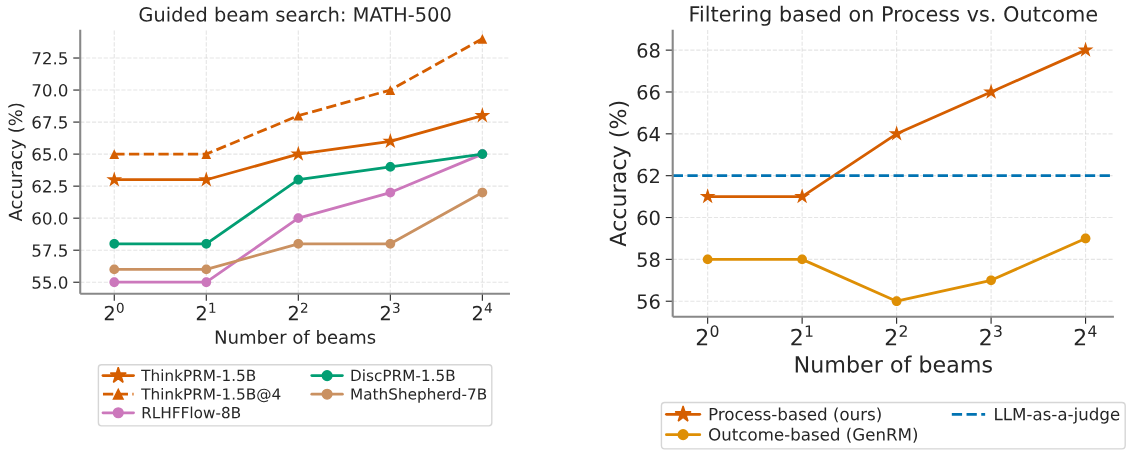 This screenshot has height=459, width=1146. What do you see at coordinates (894, 15) in the screenshot?
I see `chart-title: Filtering based on Process vs. Outcome` at bounding box center [894, 15].